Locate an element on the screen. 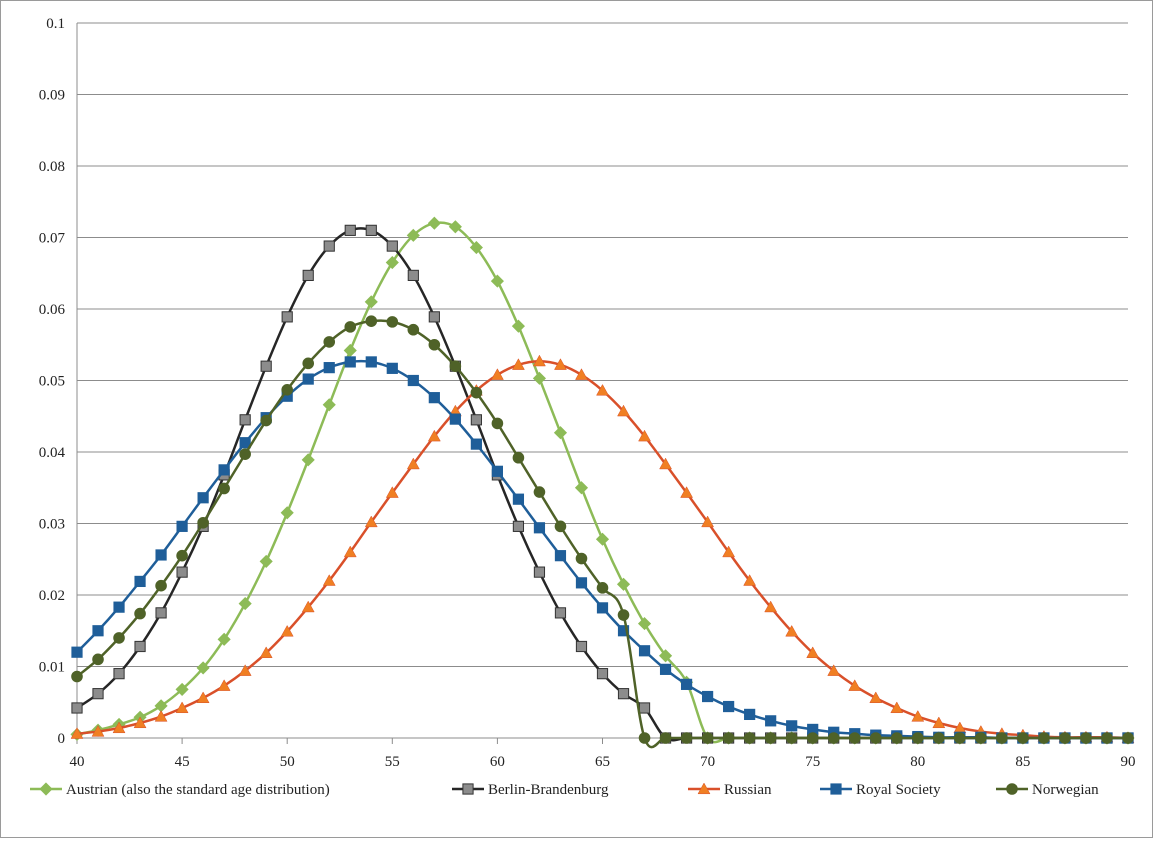 Image resolution: width=1153 pixels, height=843 pixels. x-tick-label: 40 is located at coordinates (77, 762).